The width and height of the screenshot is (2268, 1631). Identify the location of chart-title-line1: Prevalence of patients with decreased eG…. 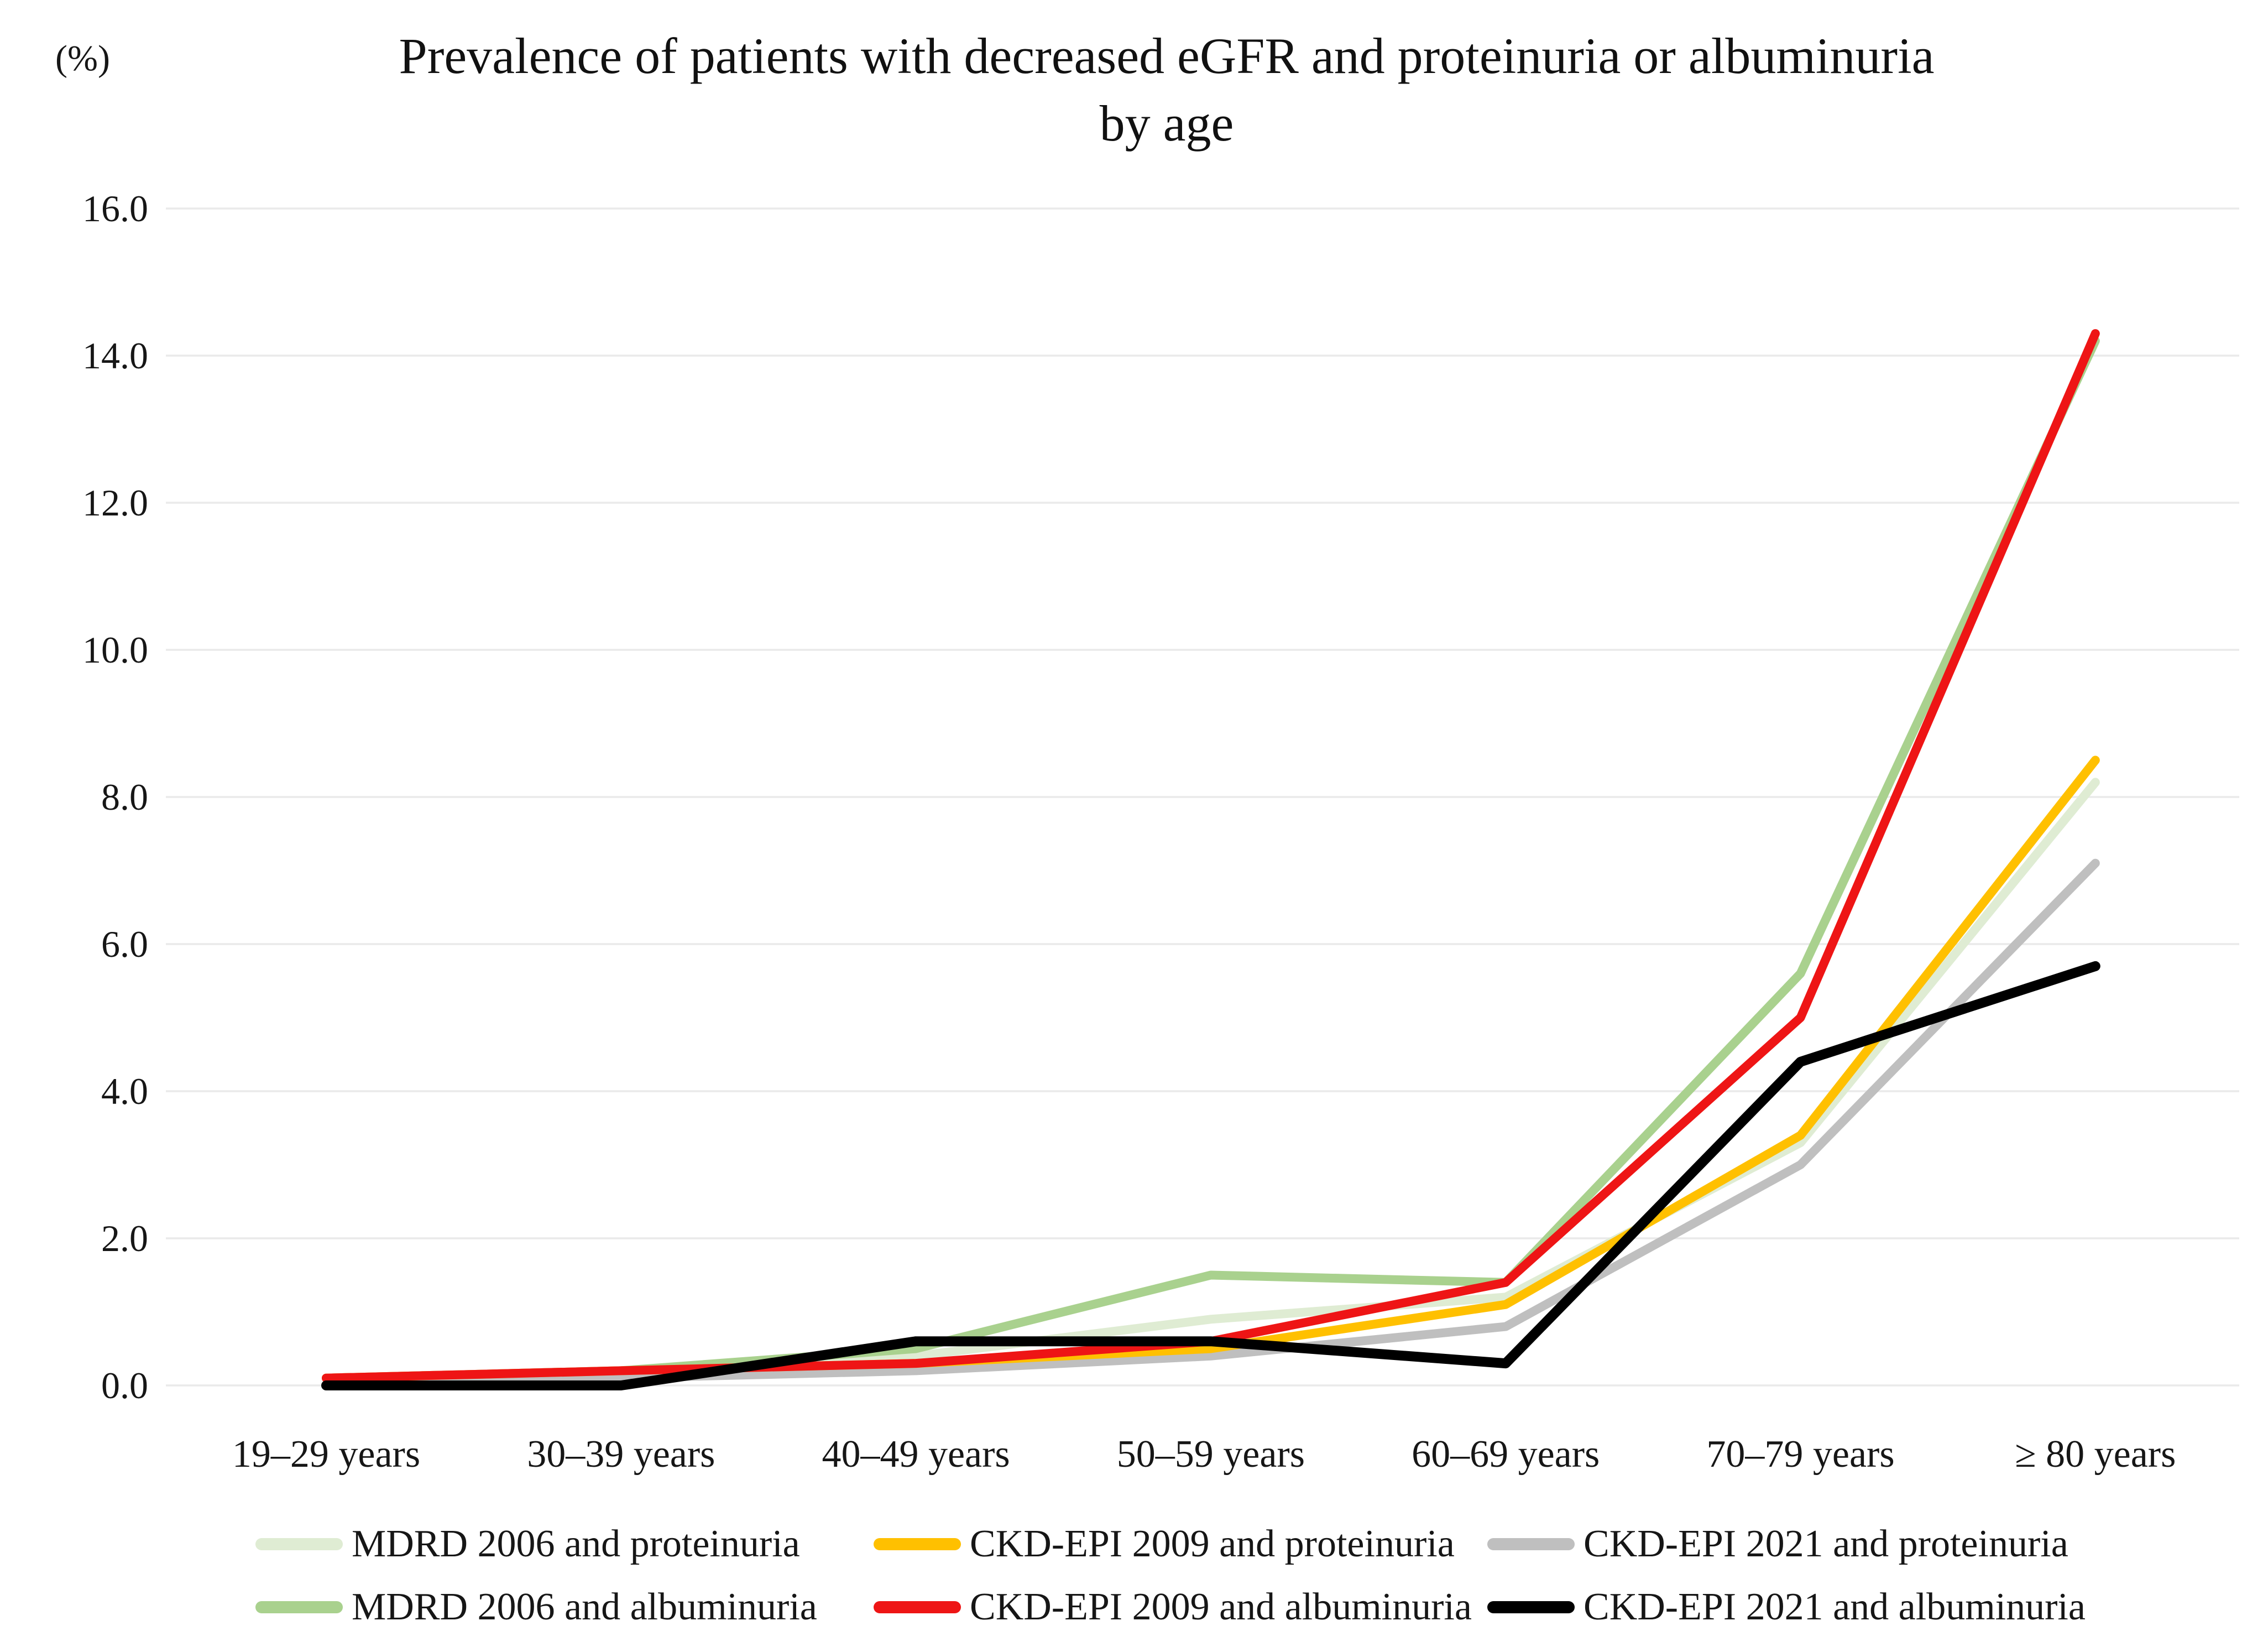
(1167, 56).